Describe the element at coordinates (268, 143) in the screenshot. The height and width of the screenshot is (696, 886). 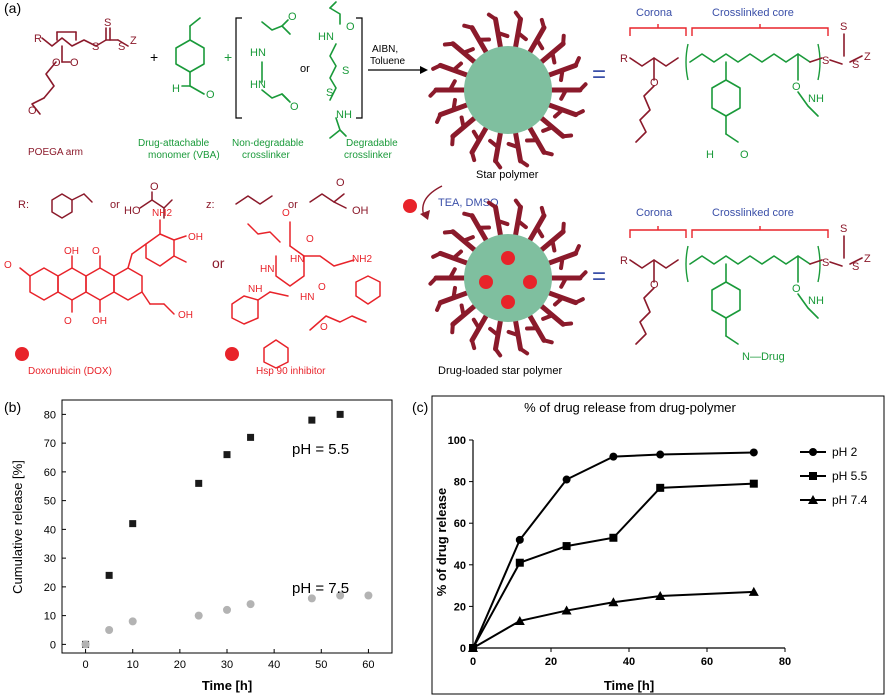
I see `nondeg-label-line1: Non-degradable` at that location.